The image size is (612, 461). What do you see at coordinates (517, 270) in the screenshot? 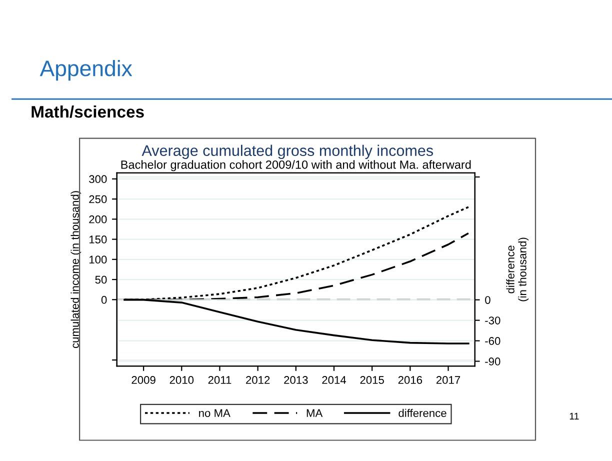
I see `y2-axis-title: difference (in thousand)` at bounding box center [517, 270].